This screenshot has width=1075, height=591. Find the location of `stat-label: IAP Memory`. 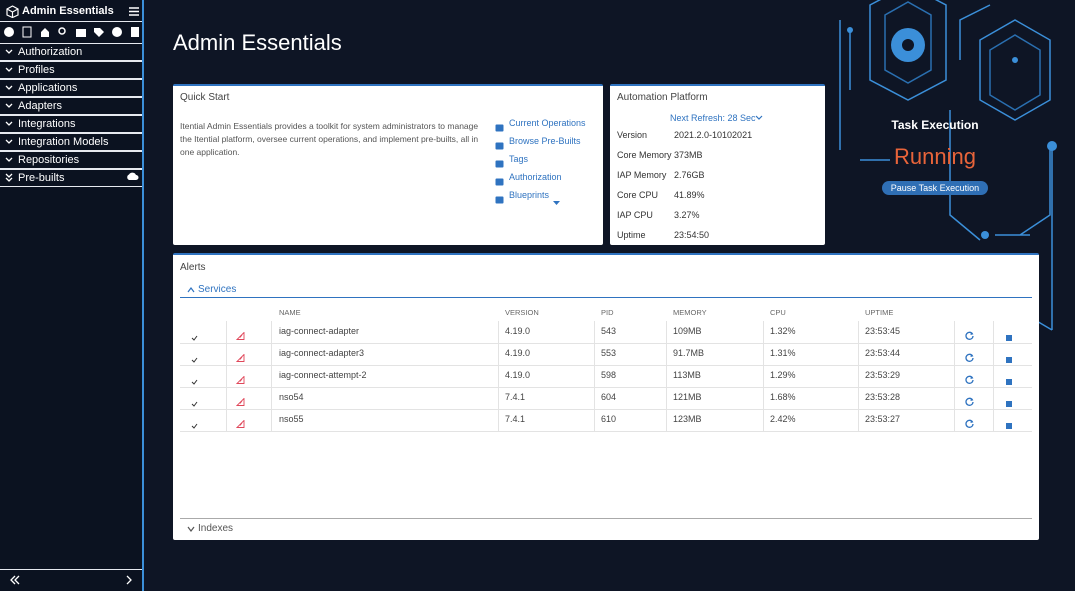

stat-label: IAP Memory is located at coordinates (642, 175).